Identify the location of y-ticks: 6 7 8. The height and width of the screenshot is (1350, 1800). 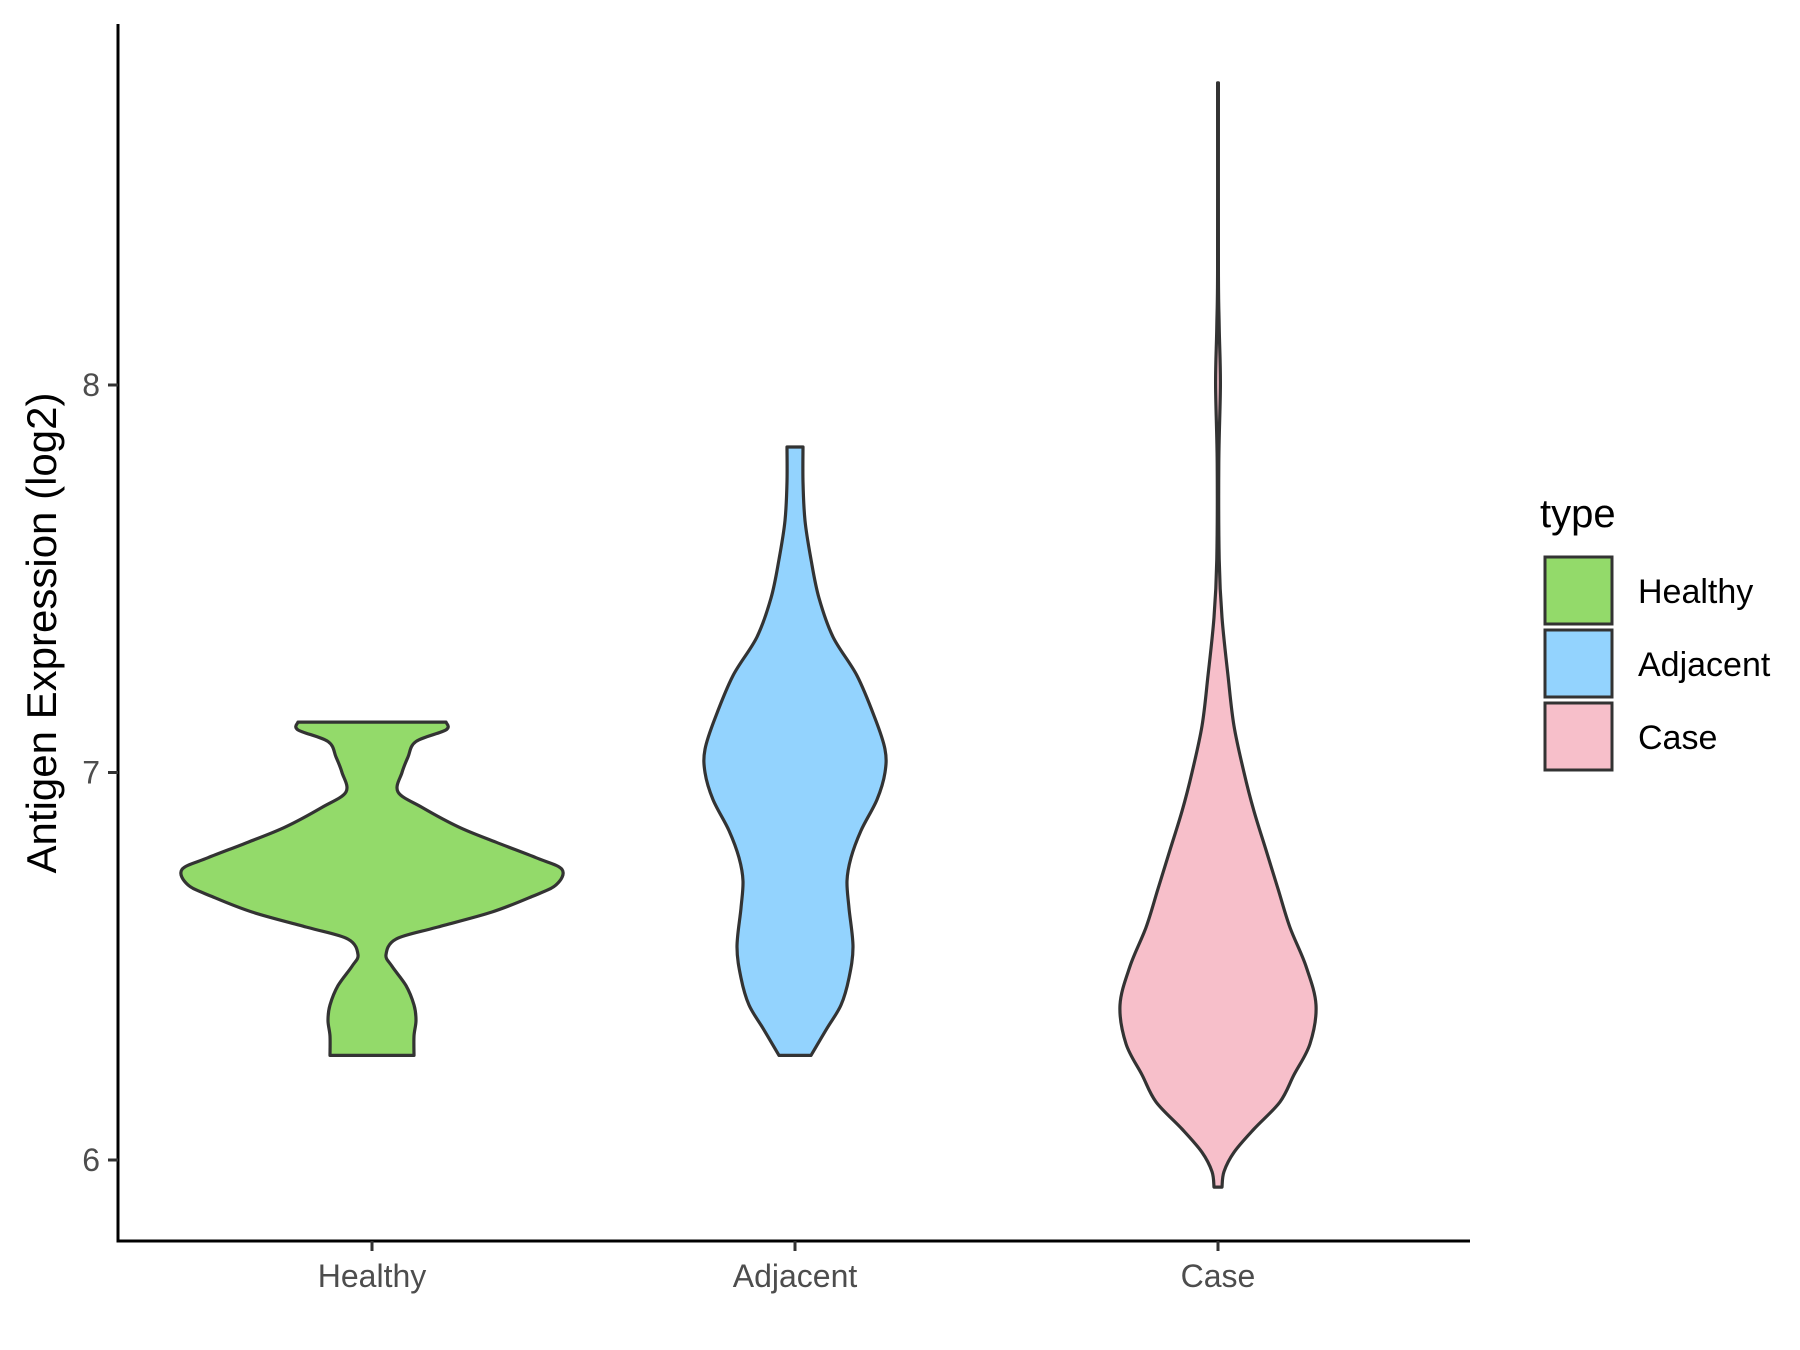
(100, 772).